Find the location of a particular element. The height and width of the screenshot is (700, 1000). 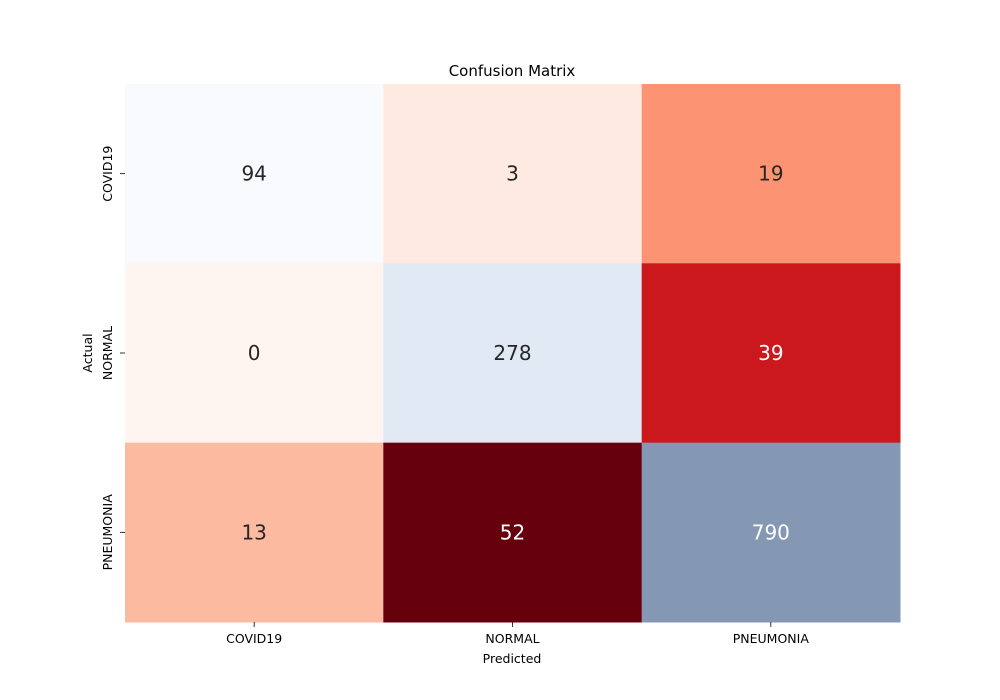

x-axis-label: Predicted is located at coordinates (512, 658).